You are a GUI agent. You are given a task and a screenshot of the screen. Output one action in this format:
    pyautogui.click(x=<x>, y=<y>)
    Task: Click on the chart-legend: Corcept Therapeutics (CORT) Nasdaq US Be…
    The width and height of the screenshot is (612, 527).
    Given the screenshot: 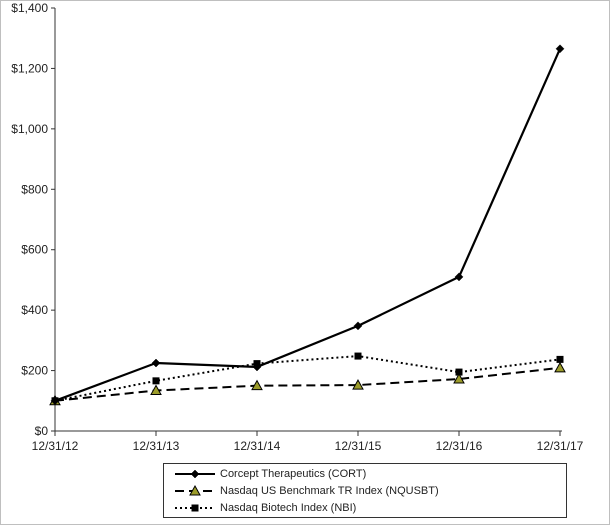 What is the action you would take?
    pyautogui.click(x=365, y=490)
    